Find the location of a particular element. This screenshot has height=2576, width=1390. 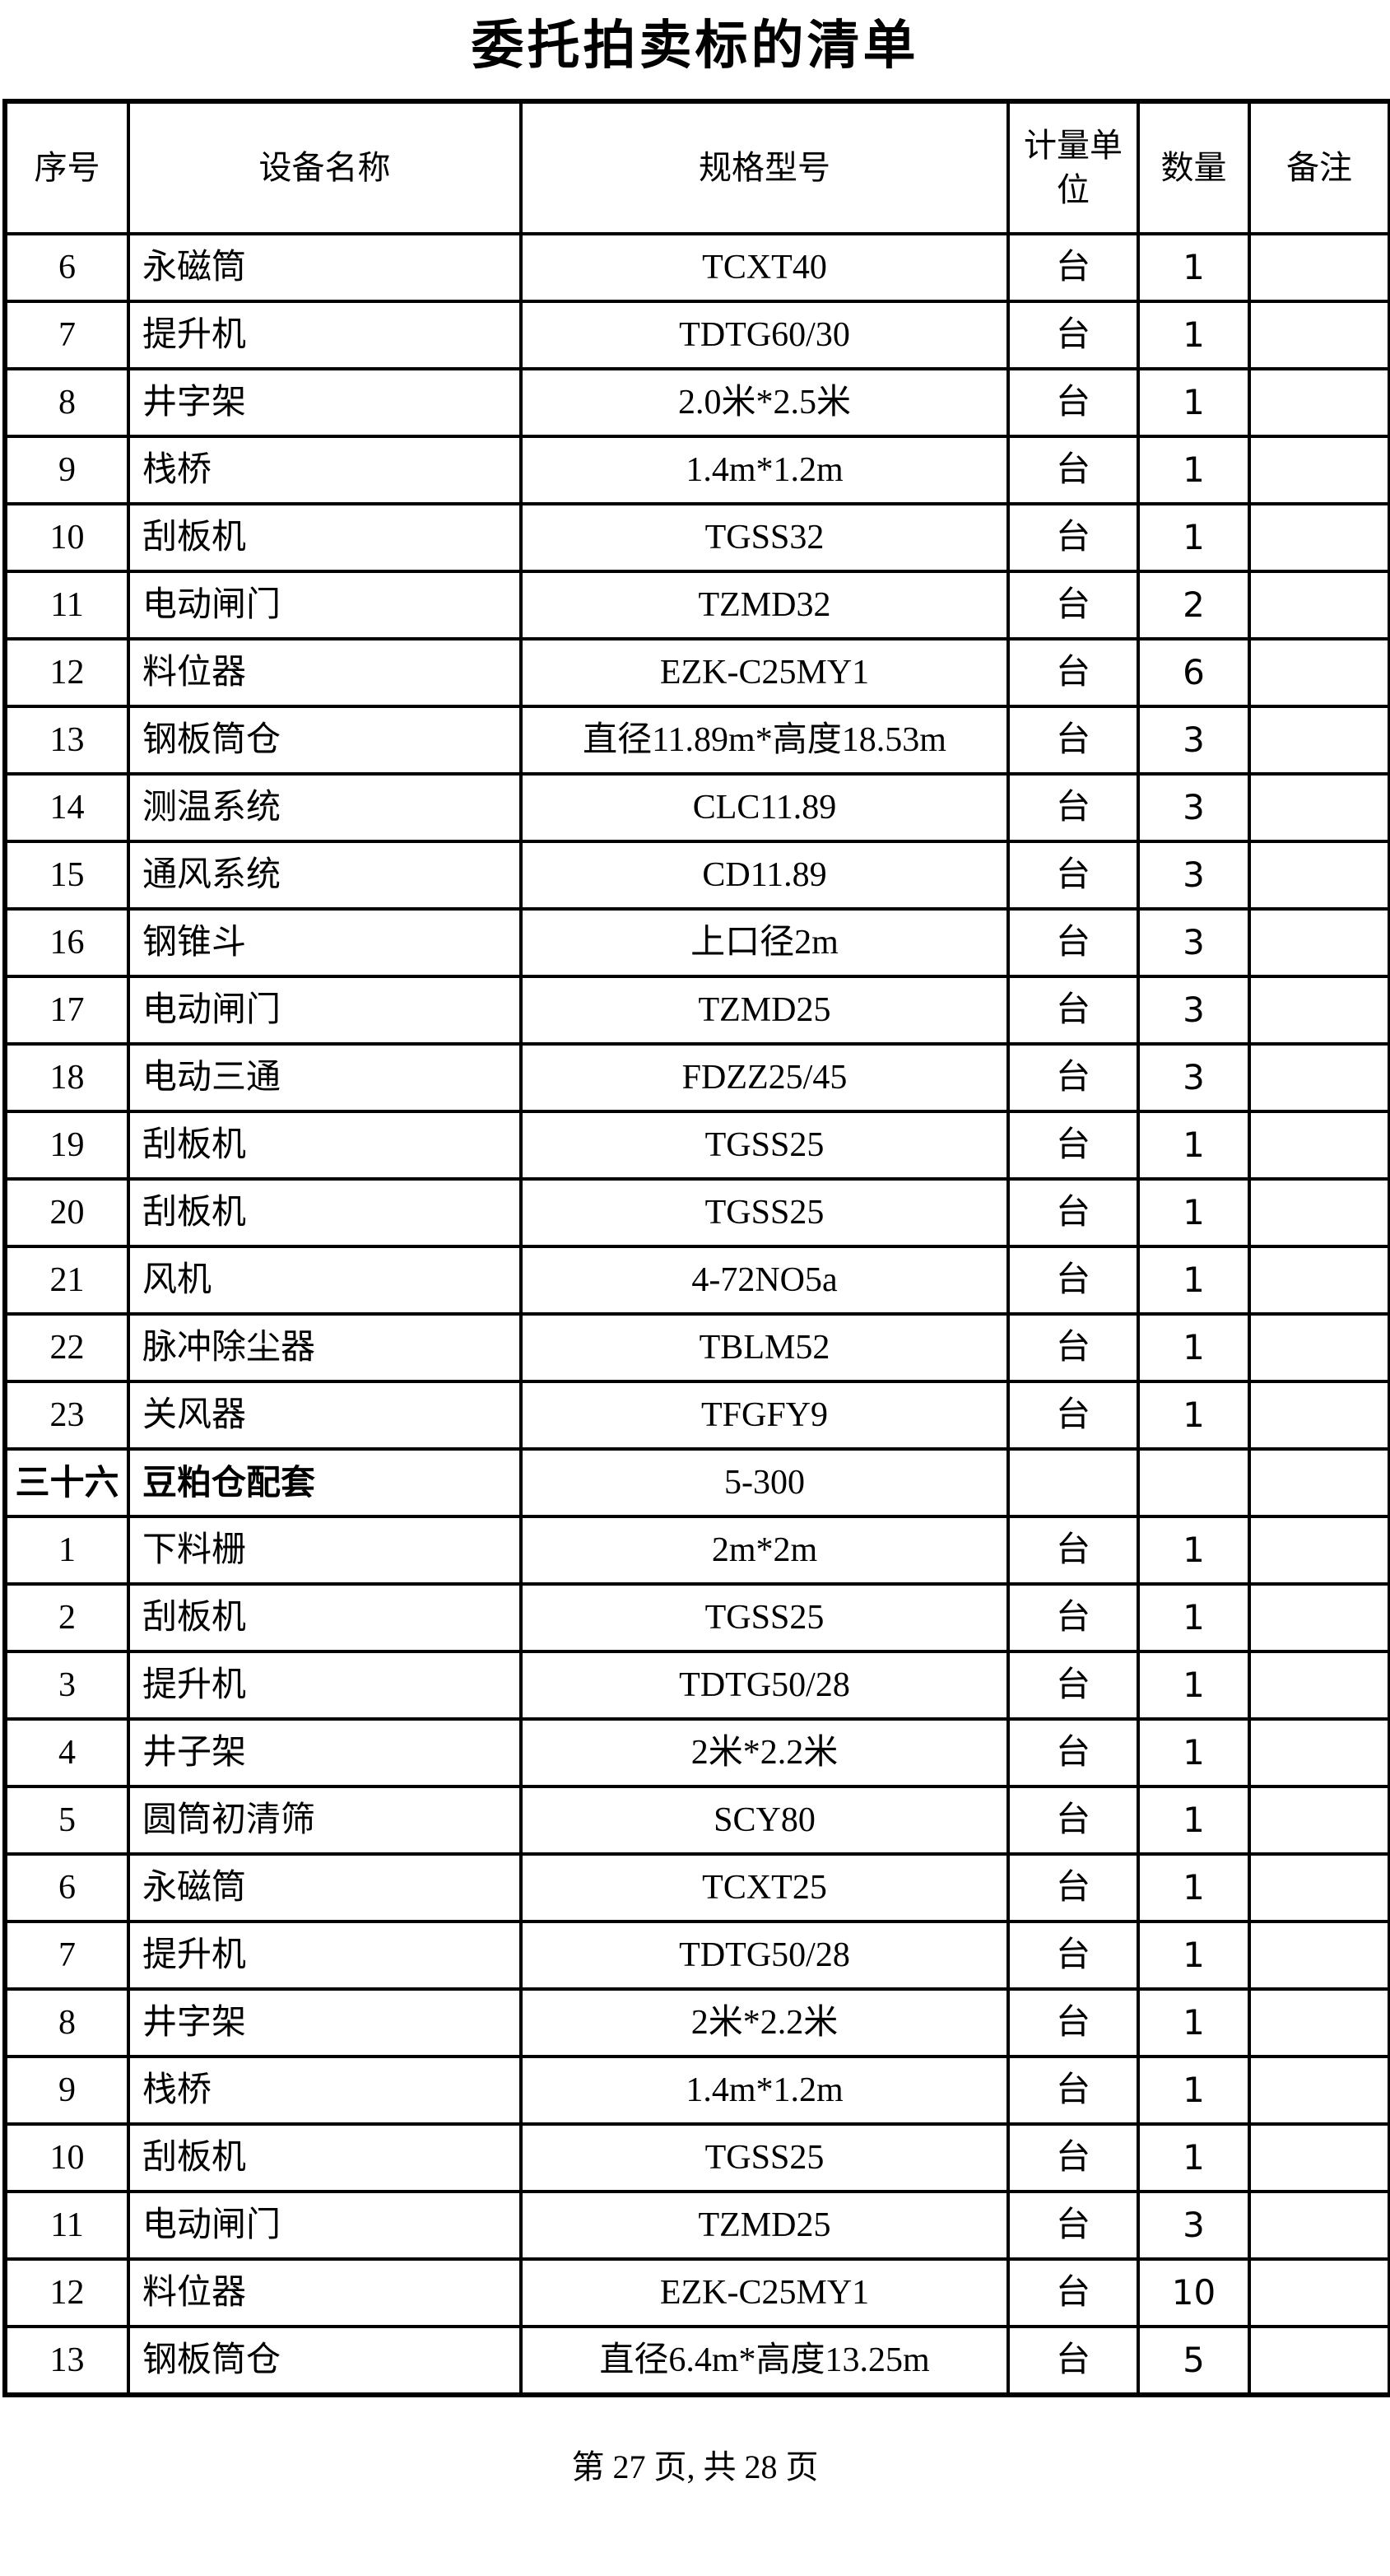

cell-spec-model: TCXT25 is located at coordinates (764, 1887).